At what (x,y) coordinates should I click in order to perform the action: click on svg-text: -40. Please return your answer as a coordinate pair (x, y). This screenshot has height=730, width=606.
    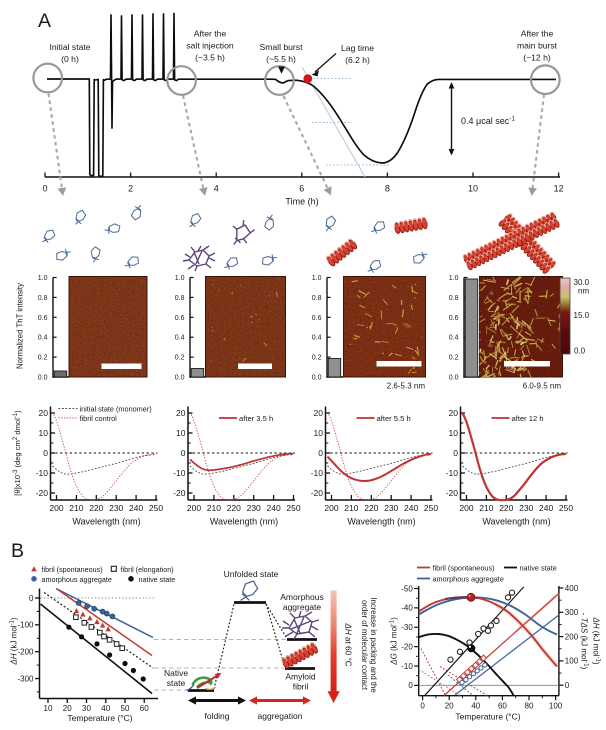
    Looking at the image, I should click on (407, 608).